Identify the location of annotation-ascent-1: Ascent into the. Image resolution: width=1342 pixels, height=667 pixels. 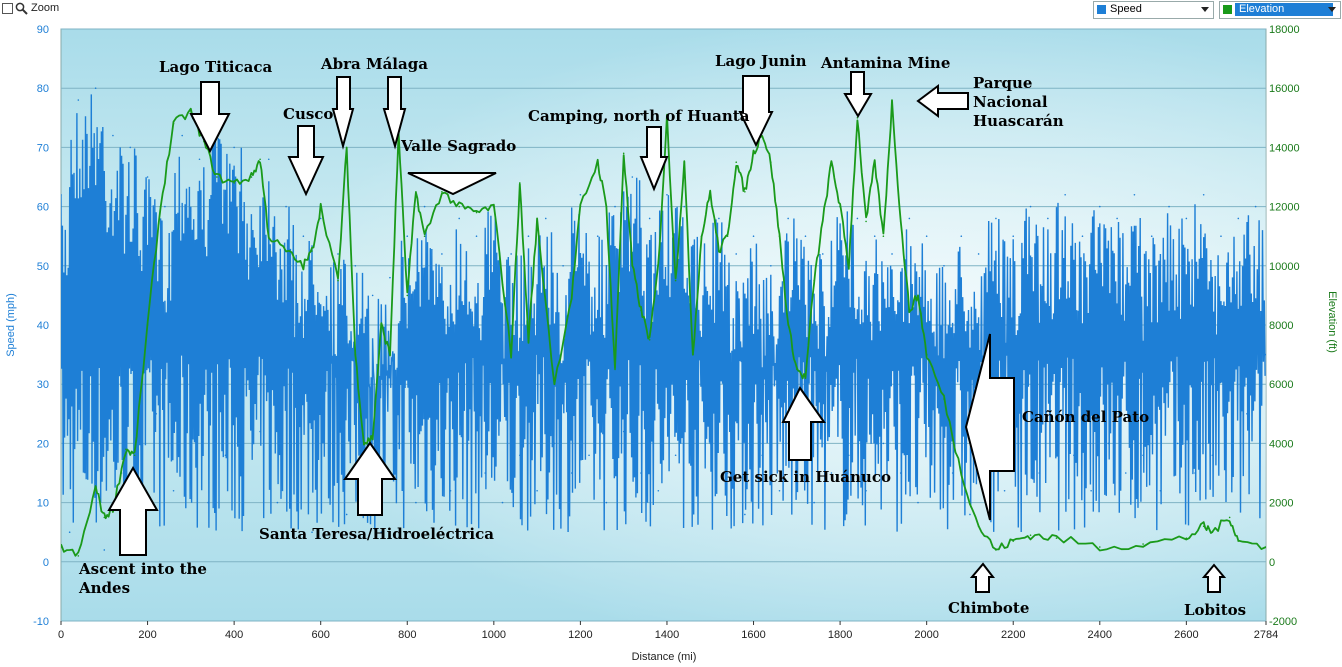
(142, 569).